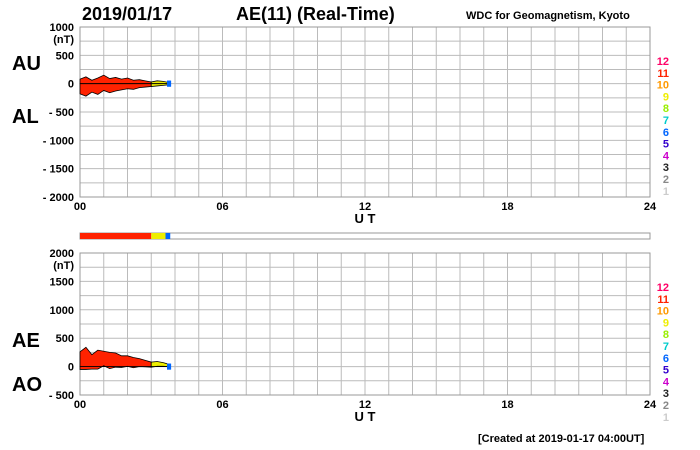  I want to click on trace-ao-main, so click(115, 367).